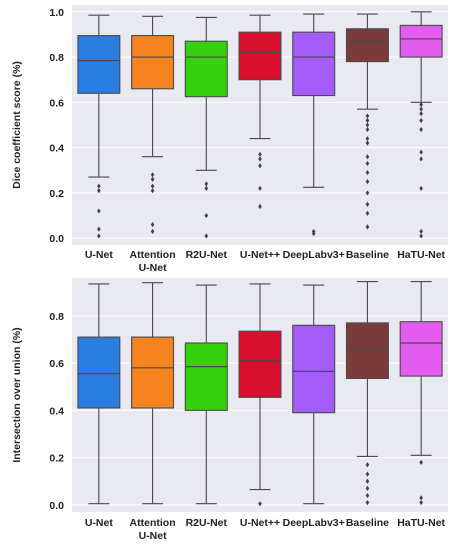 The width and height of the screenshot is (474, 544). I want to click on x-tick-label: DeepLabv3+, so click(314, 523).